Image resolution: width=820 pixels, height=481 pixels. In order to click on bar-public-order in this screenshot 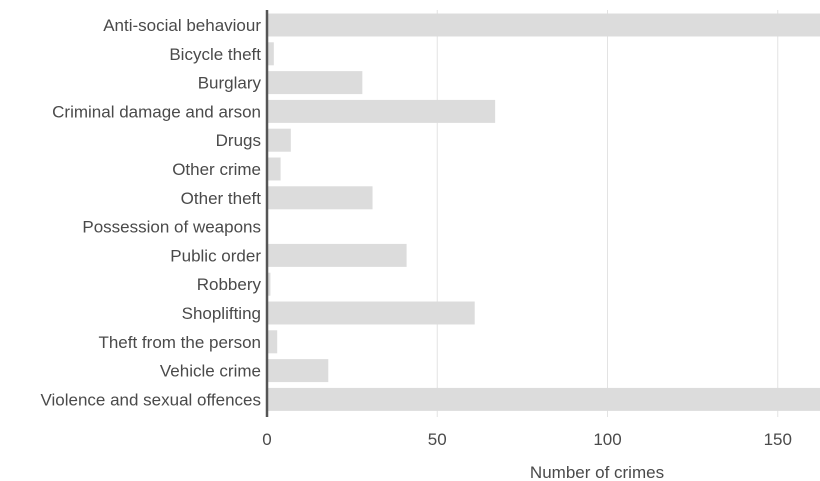, I will do `click(337, 255)`.